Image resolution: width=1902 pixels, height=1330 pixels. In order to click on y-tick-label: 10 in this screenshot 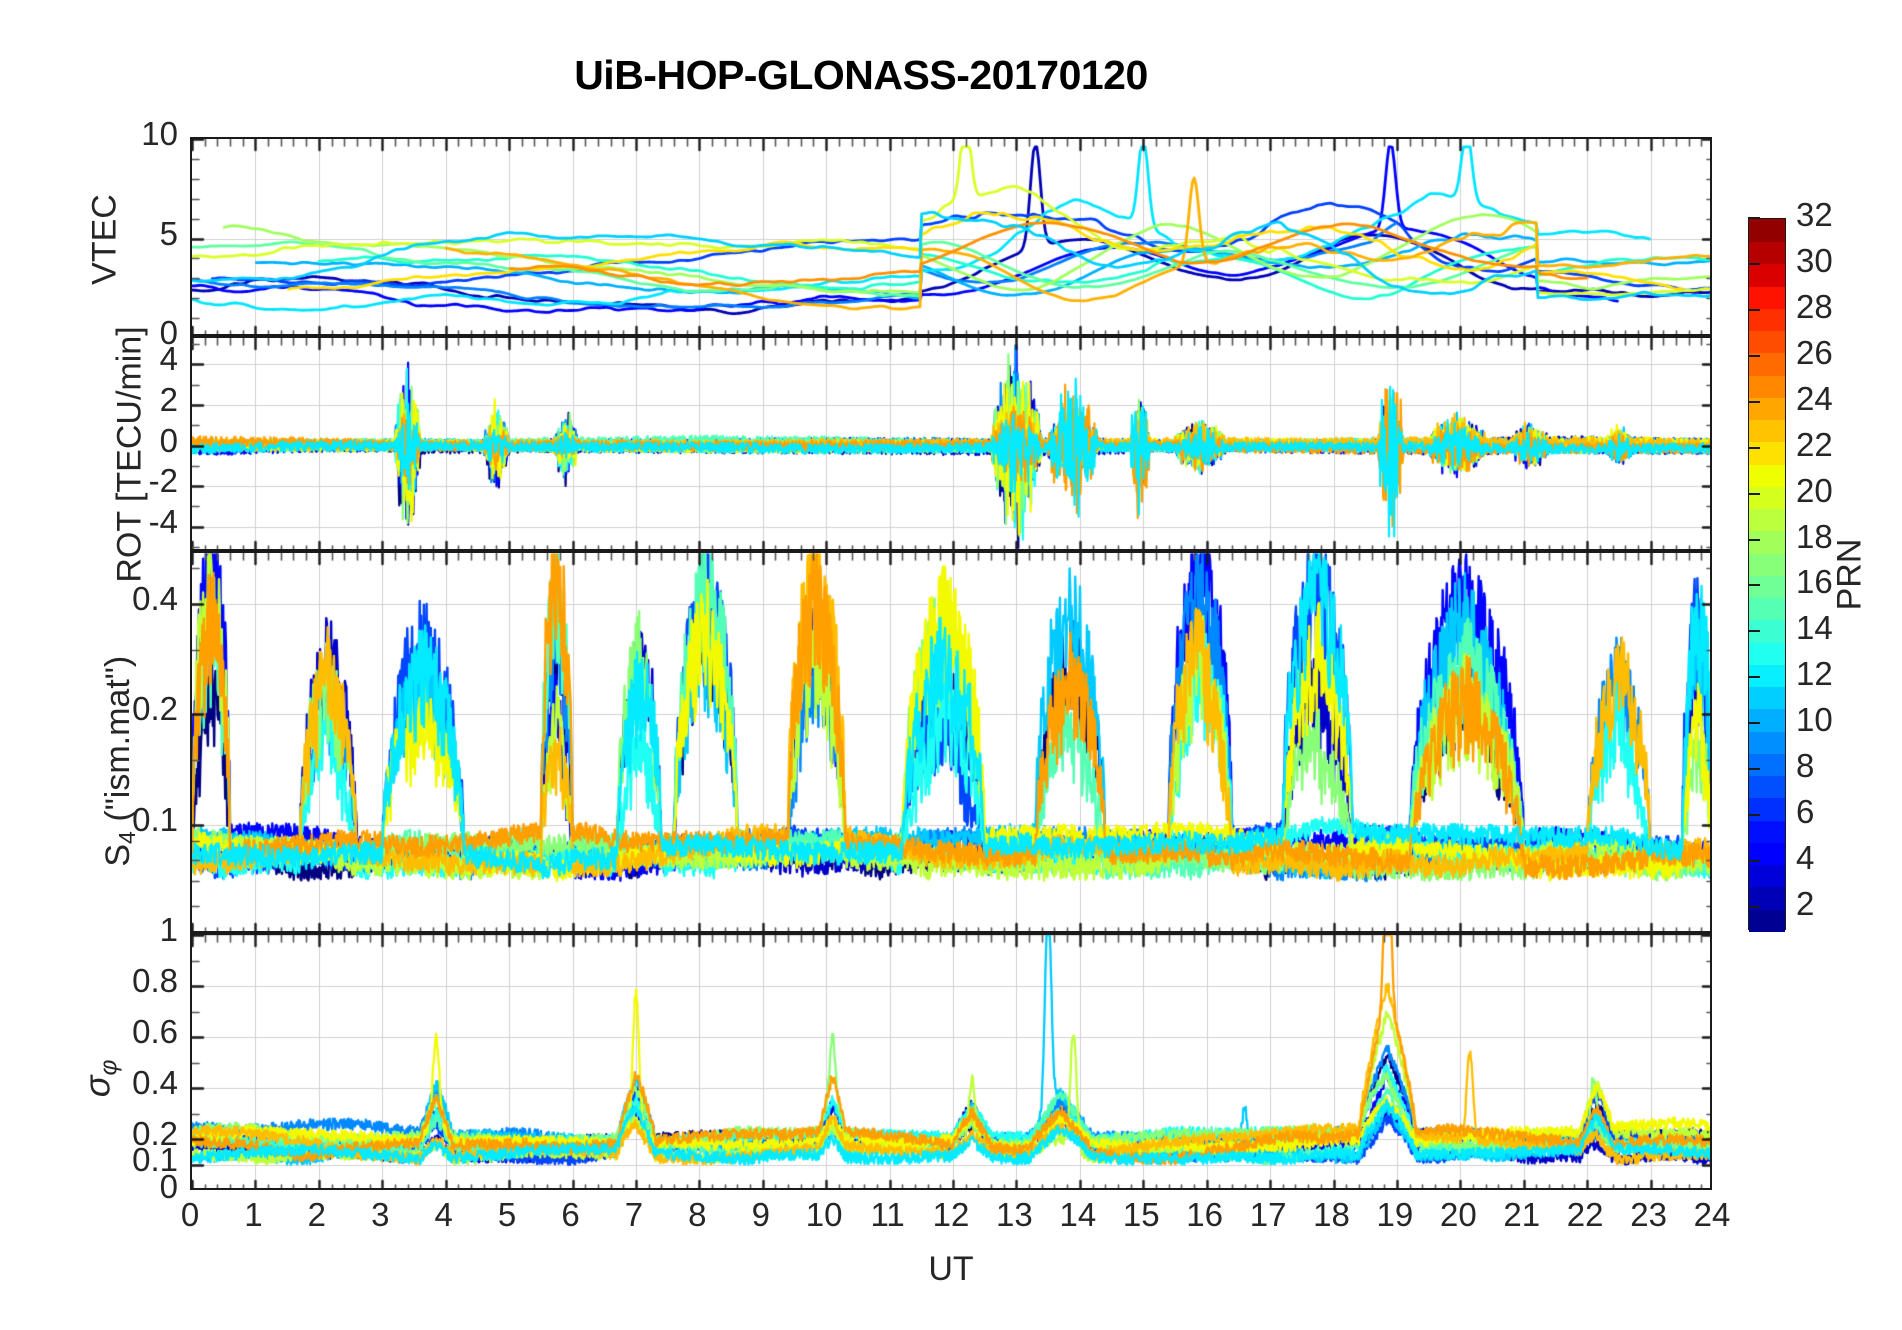, I will do `click(159, 133)`.